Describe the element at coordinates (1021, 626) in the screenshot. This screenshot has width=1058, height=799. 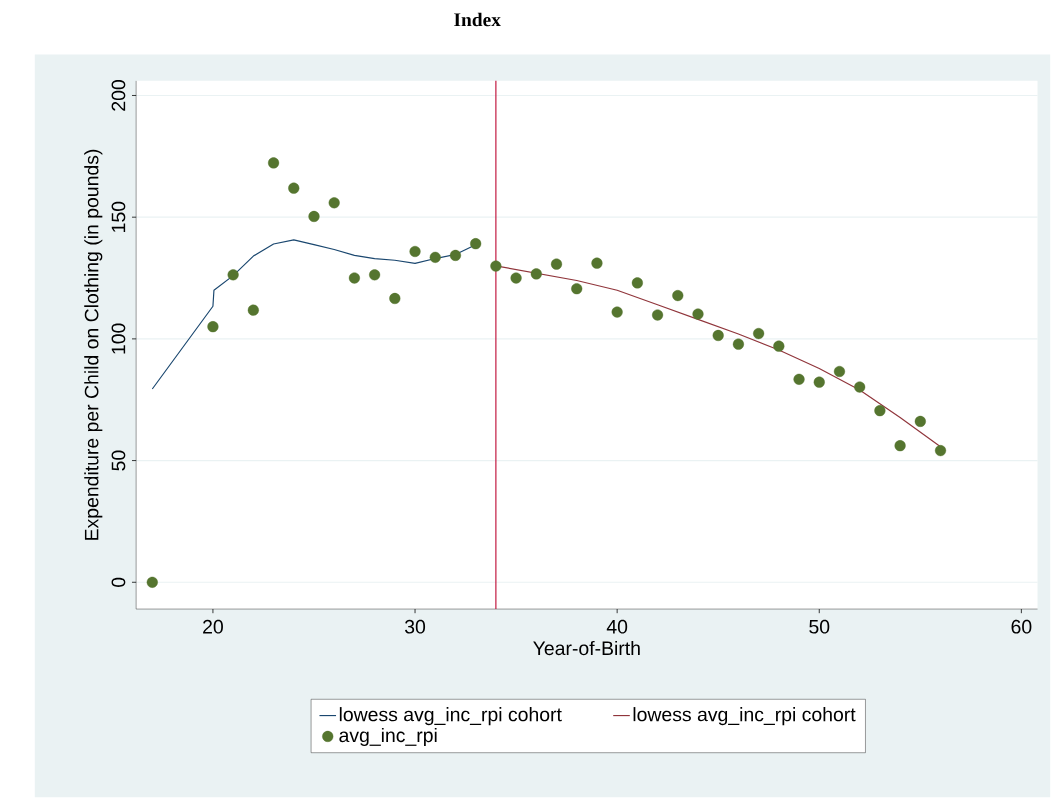
I see `x-tick-label: 60` at that location.